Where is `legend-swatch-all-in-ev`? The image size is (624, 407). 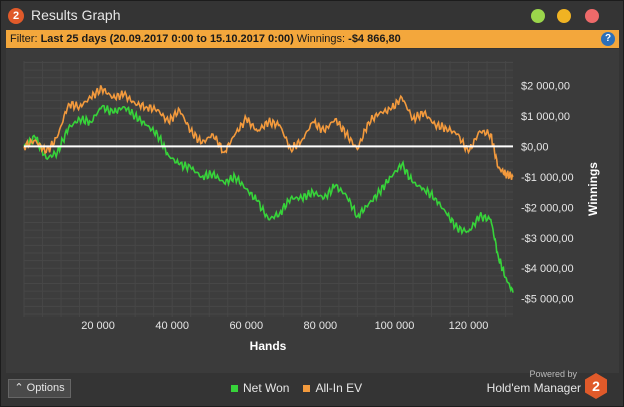
legend-swatch-all-in-ev is located at coordinates (307, 388).